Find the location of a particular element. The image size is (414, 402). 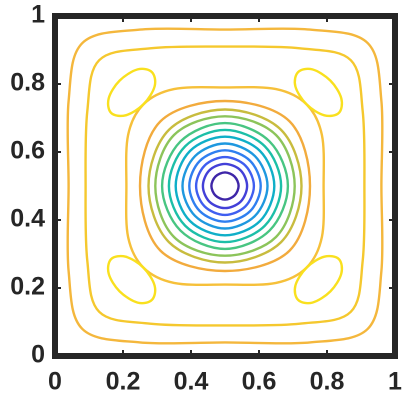

y-tick-label: 0 is located at coordinates (38, 355).